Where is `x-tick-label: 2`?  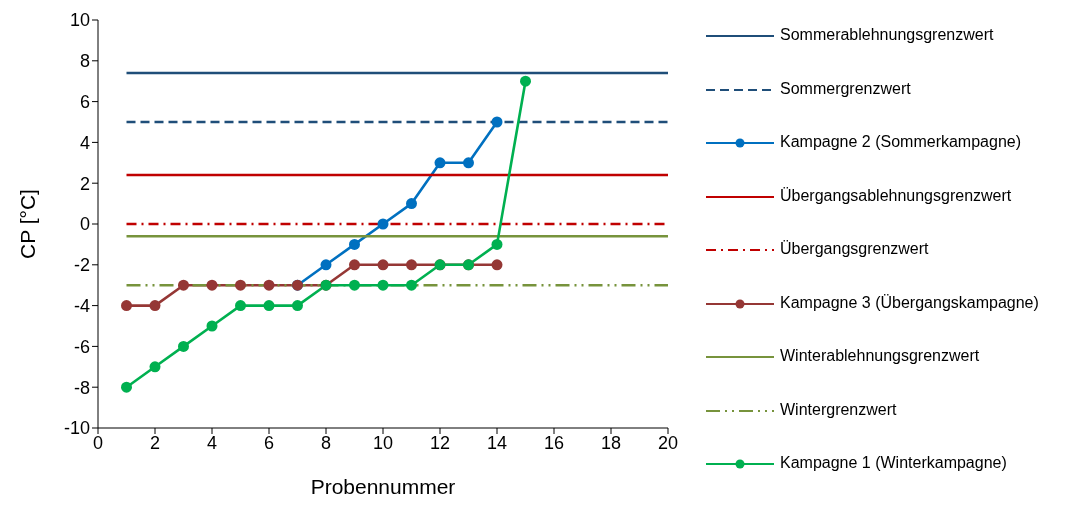 x-tick-label: 2 is located at coordinates (155, 442).